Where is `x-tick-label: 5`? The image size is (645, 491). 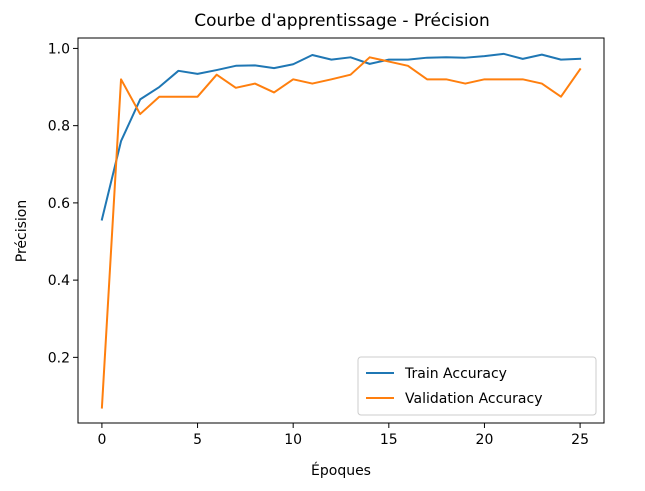 x-tick-label: 5 is located at coordinates (197, 440).